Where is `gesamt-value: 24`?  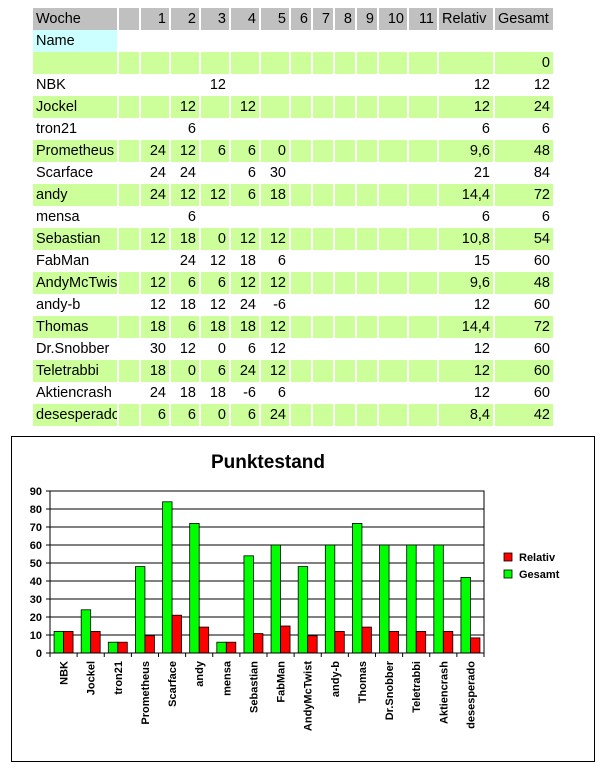 gesamt-value: 24 is located at coordinates (525, 107).